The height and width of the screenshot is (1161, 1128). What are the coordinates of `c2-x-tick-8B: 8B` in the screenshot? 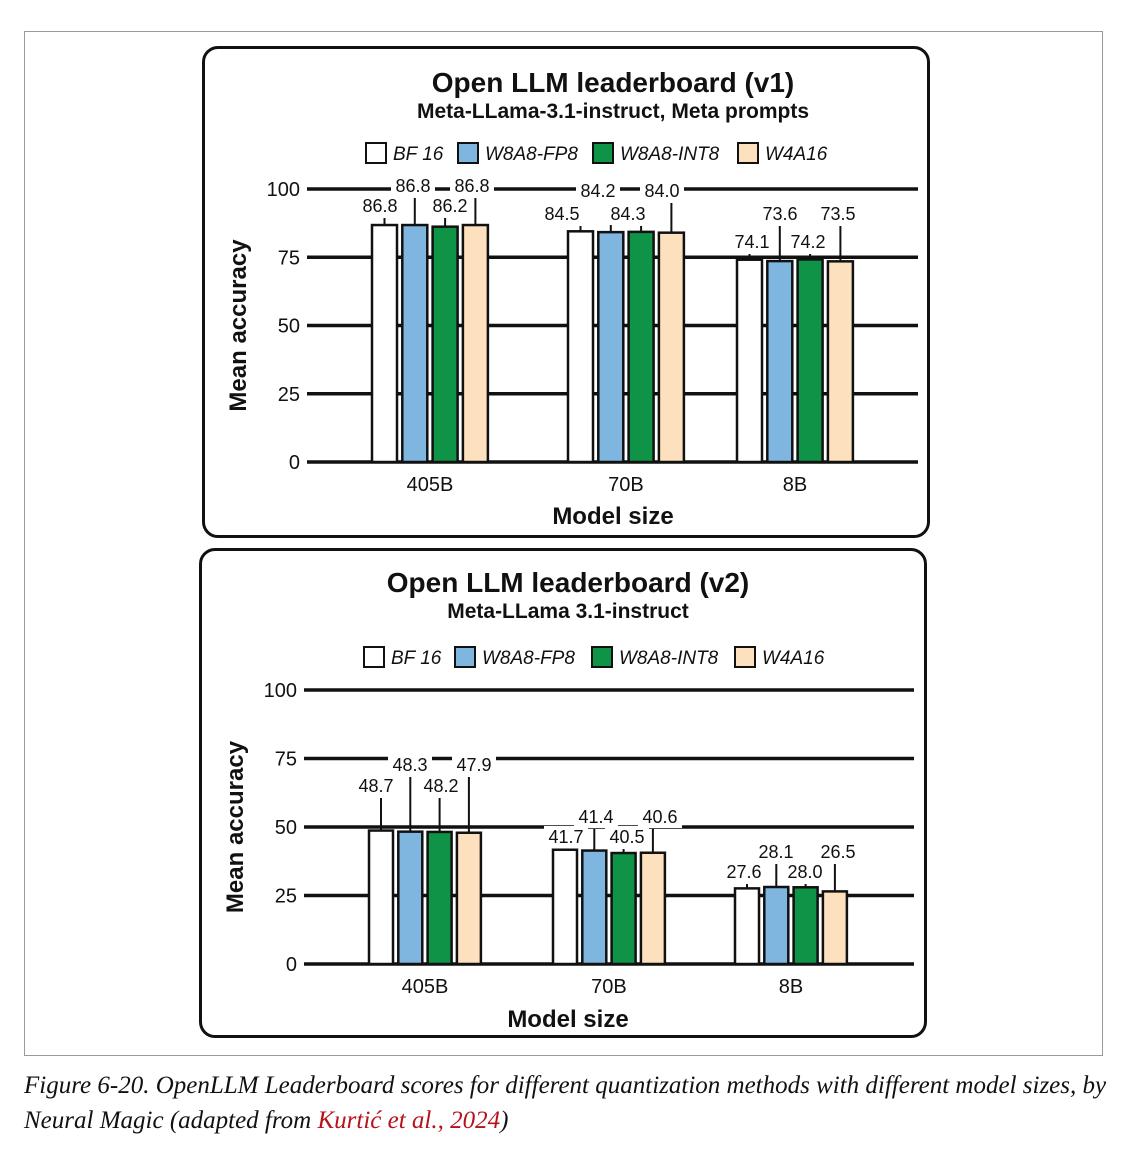 It's located at (791, 987).